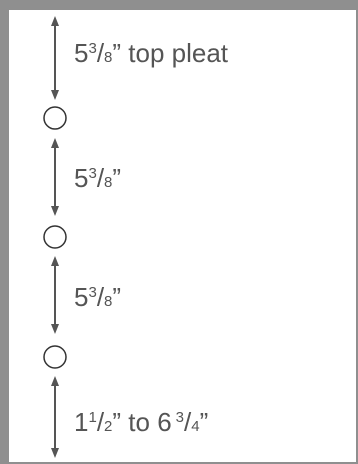  I want to click on bottom-range-label: 11/2” to 6 3/4”, so click(141, 422).